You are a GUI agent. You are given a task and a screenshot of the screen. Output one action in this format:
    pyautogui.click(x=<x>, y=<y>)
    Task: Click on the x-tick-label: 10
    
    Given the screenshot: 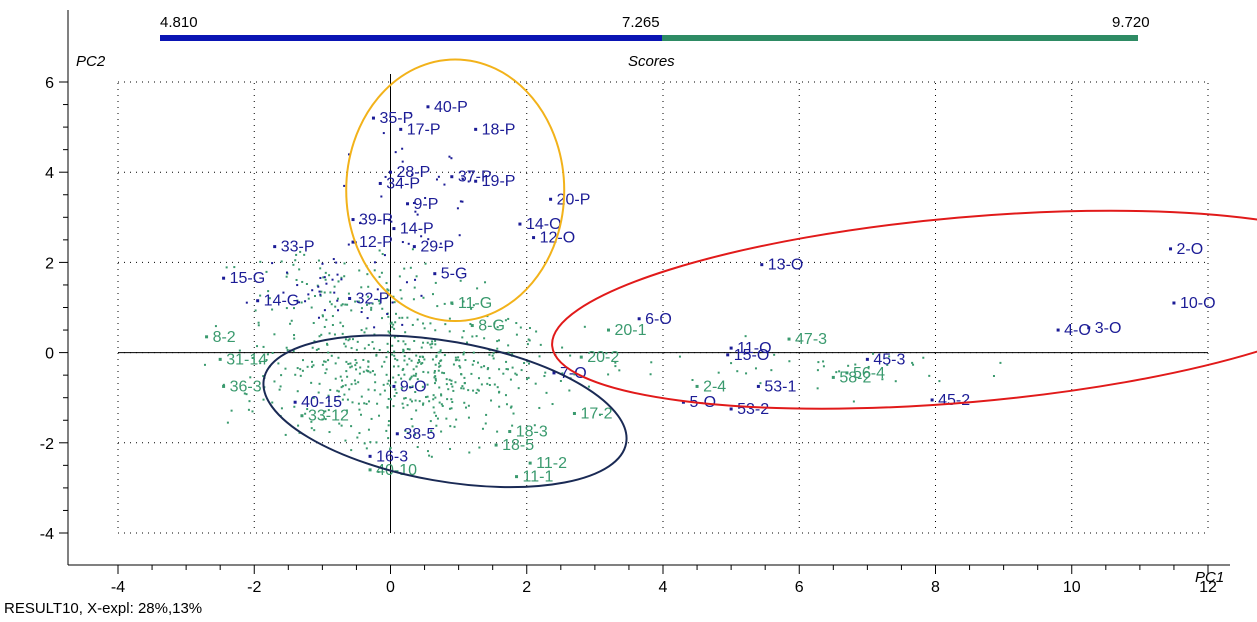 What is the action you would take?
    pyautogui.click(x=1072, y=587)
    